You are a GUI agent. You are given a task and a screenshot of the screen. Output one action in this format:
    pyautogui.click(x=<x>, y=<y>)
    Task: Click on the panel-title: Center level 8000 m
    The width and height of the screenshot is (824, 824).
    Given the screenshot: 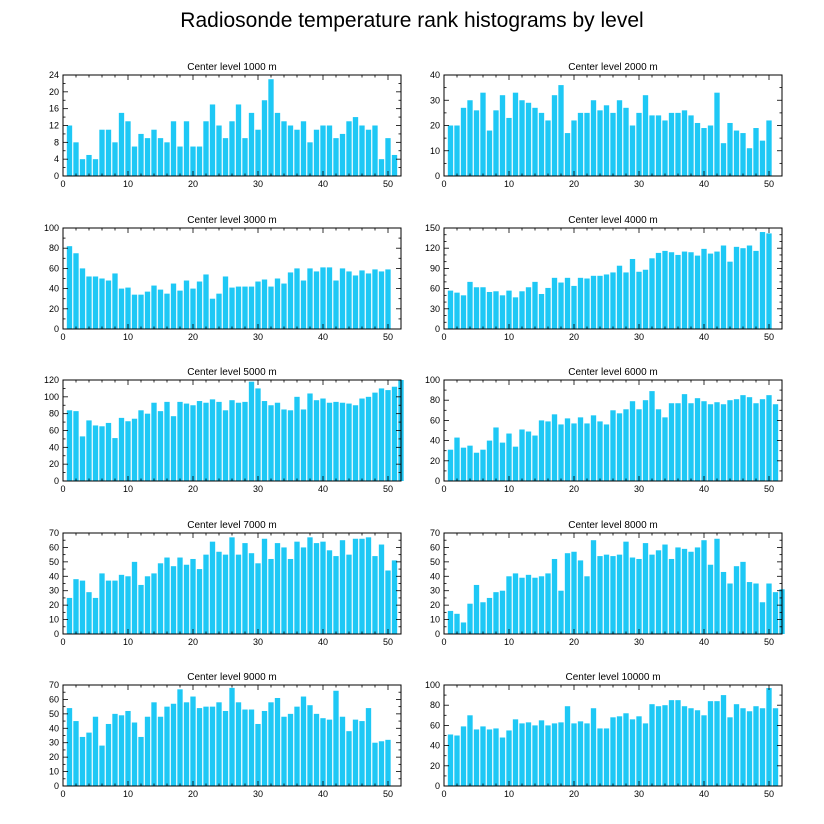 What is the action you would take?
    pyautogui.click(x=613, y=525)
    